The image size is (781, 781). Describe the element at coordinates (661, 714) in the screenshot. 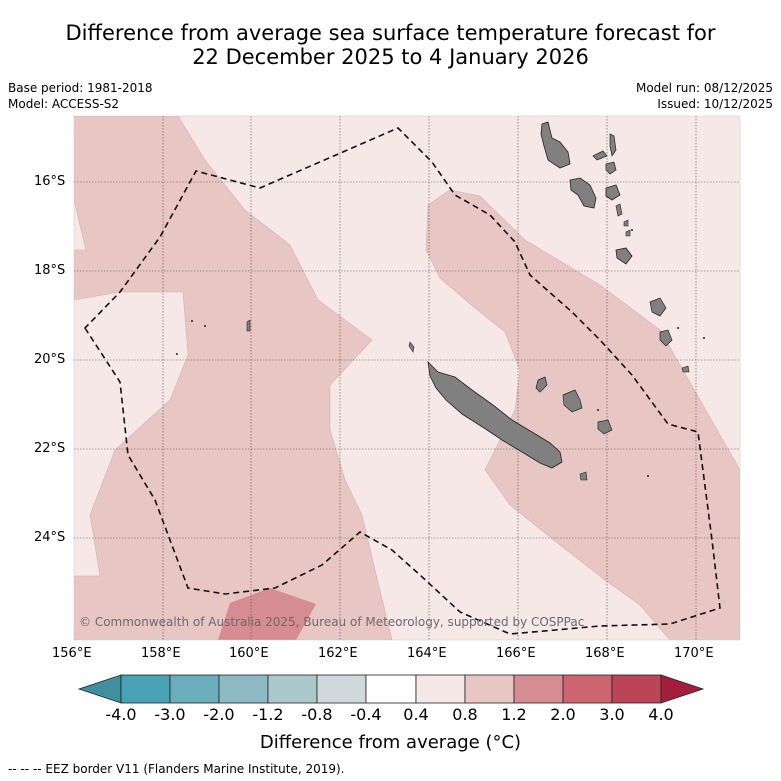

I see `colorbar-tick-label: 4.0` at that location.